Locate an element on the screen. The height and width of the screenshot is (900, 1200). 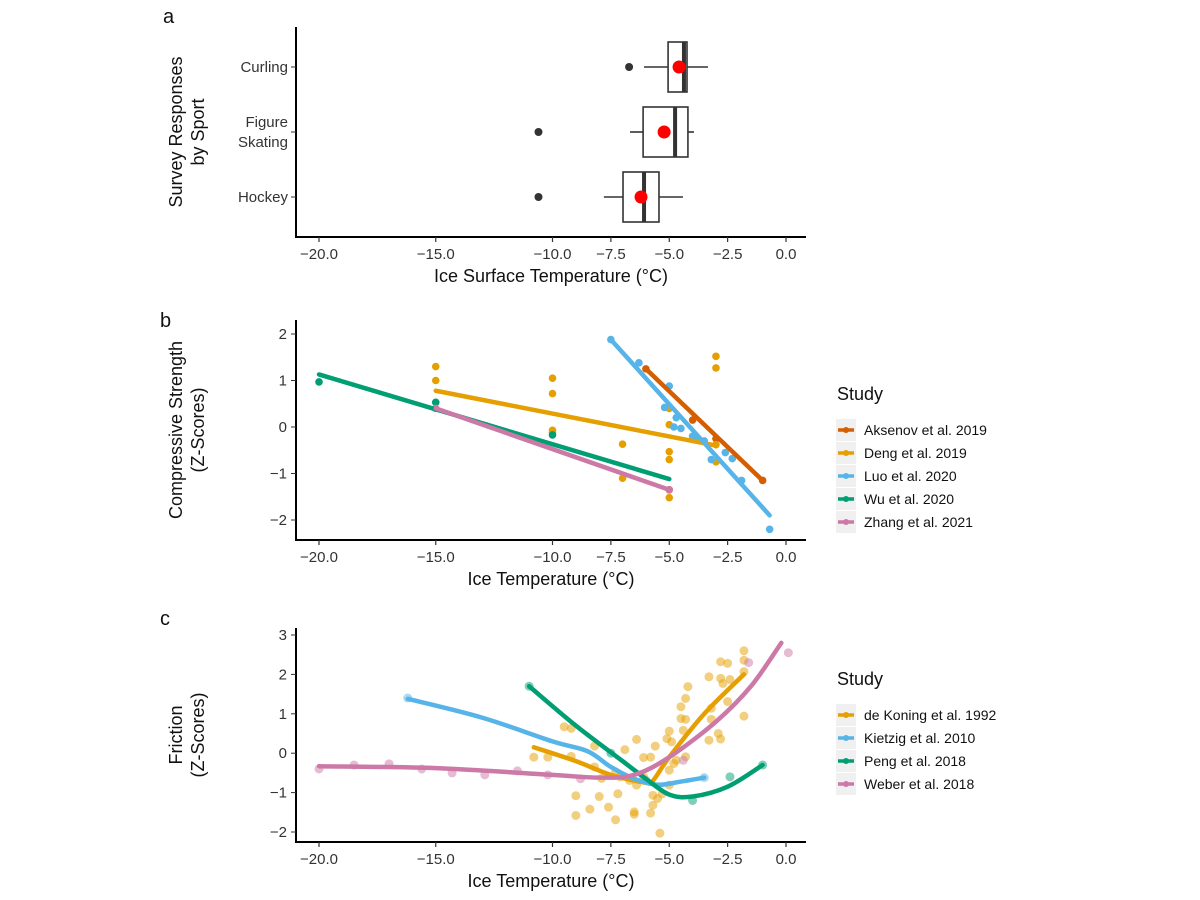
panel-label: c is located at coordinates (165, 619).